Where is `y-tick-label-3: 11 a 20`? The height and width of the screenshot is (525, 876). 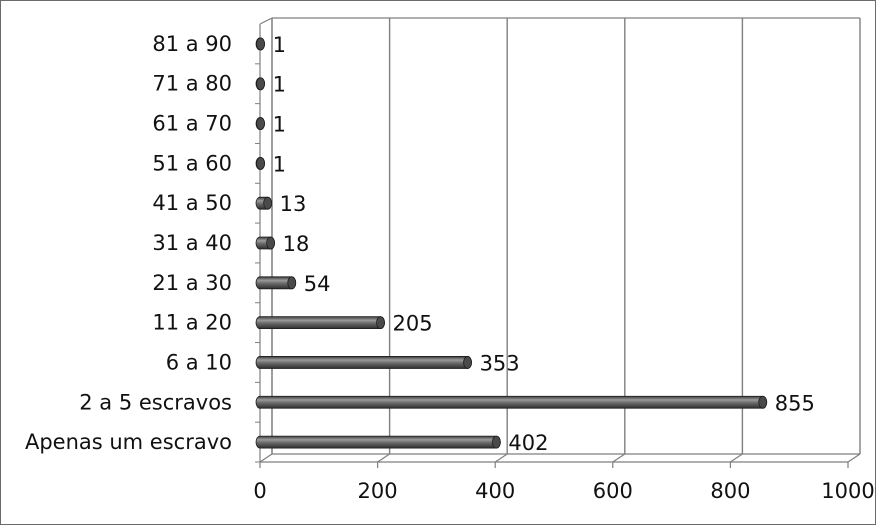 y-tick-label-3: 11 a 20 is located at coordinates (192, 323).